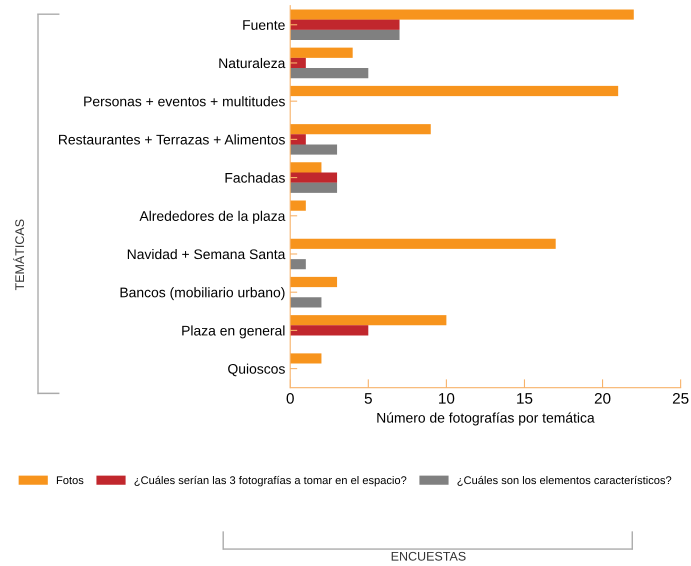  What do you see at coordinates (270, 481) in the screenshot?
I see `legend-label: ¿Cuáles serían las 3 fotografías a tomar en el espacio?` at bounding box center [270, 481].